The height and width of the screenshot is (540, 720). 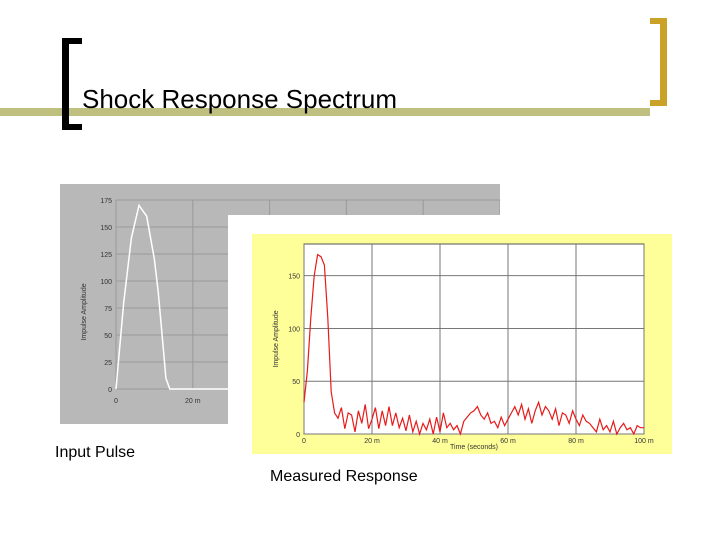 I want to click on input-pulse-xtick-label: 0, so click(x=116, y=401).